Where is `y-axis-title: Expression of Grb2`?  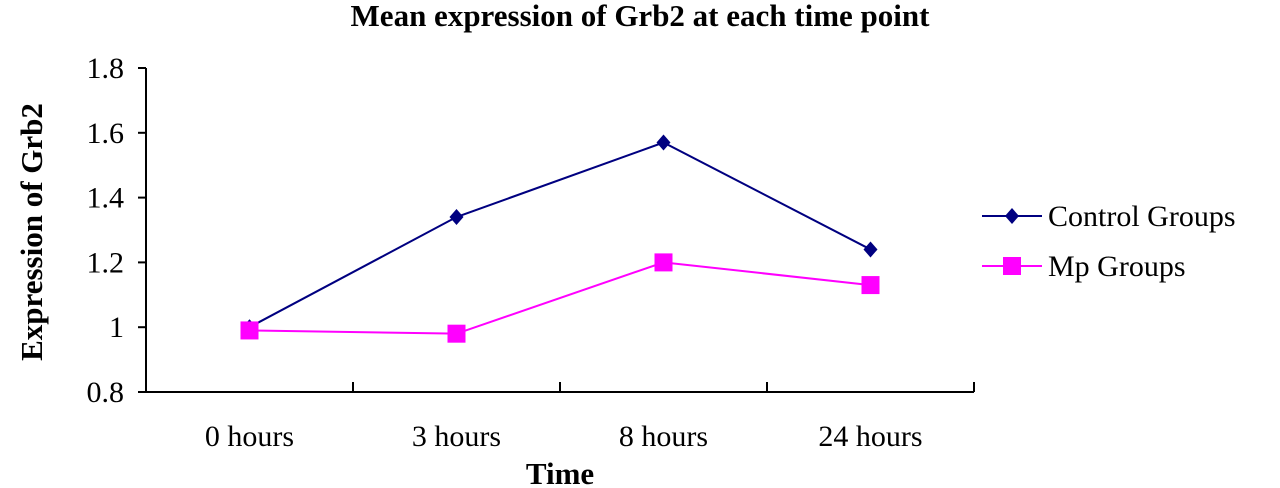
y-axis-title: Expression of Grb2 is located at coordinates (31, 232).